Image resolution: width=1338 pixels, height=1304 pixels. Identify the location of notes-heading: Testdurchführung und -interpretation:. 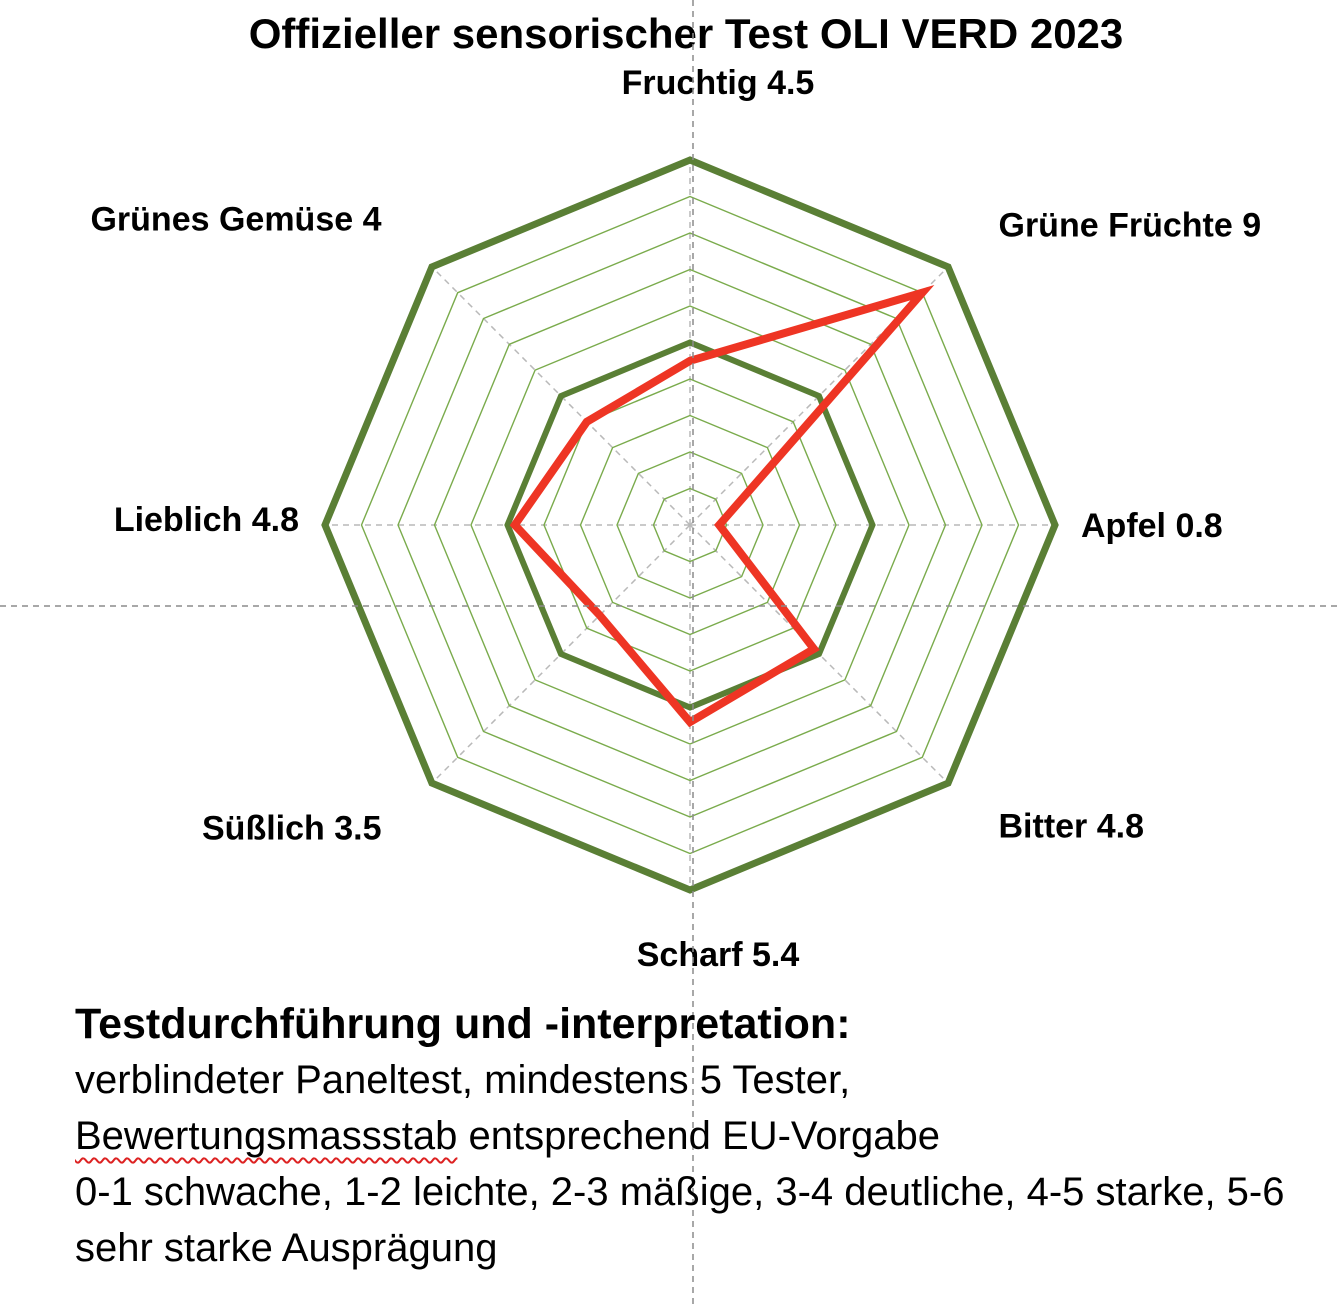
(463, 1024).